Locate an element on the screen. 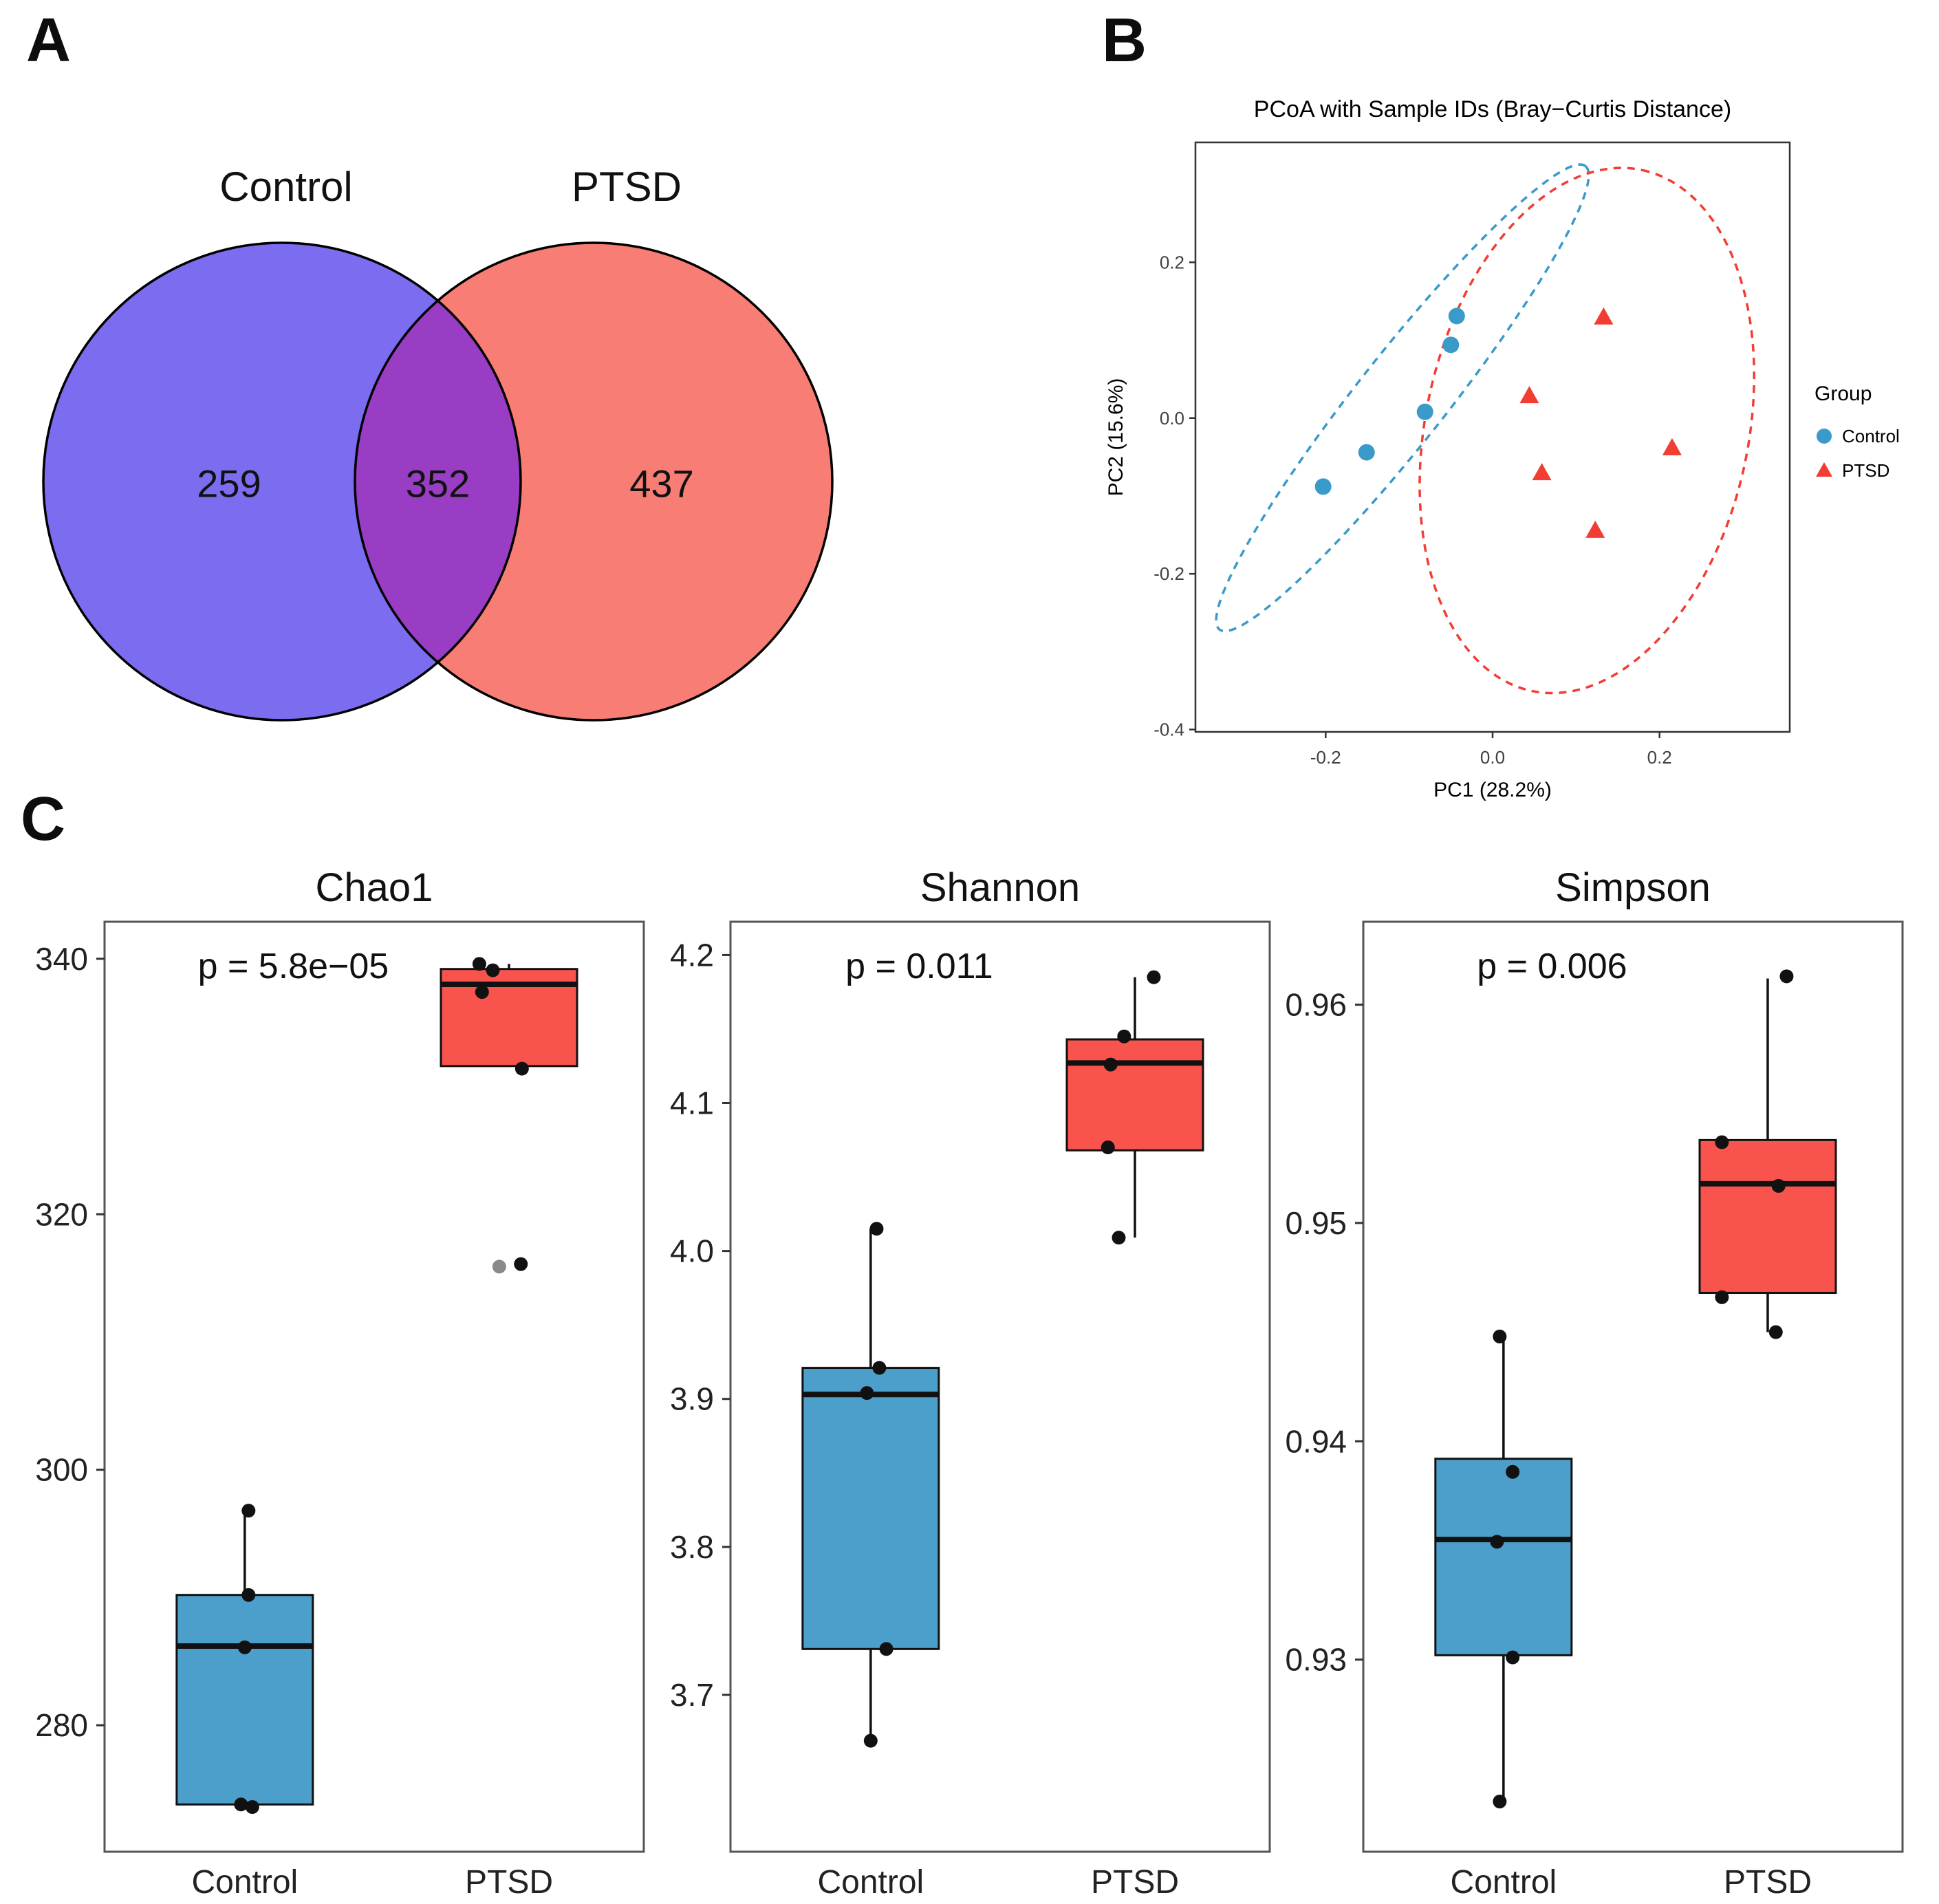 The height and width of the screenshot is (1904, 1939). boxplot-y-tick-label: 4.0 is located at coordinates (692, 1251).